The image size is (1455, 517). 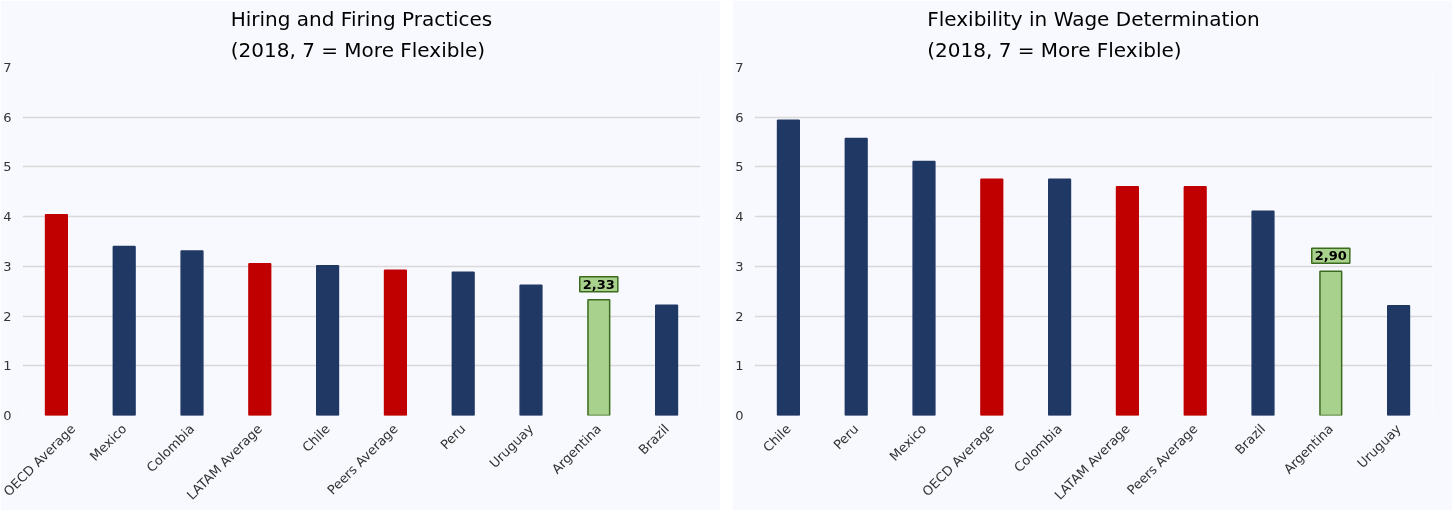 What do you see at coordinates (1093, 35) in the screenshot?
I see `chart-title: Flexibility in Wage Determination (2018, 7 = More Flexible)` at bounding box center [1093, 35].